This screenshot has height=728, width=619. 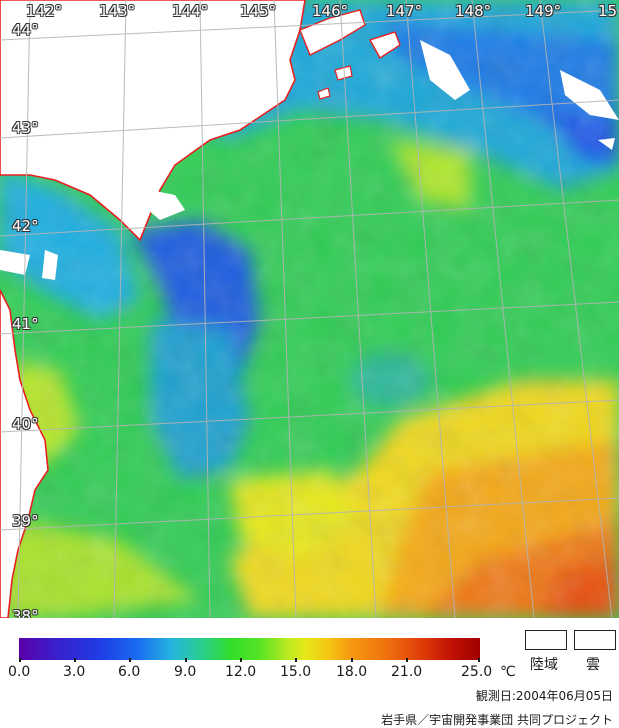 I want to click on longitude-label: 142°, so click(x=44, y=11).